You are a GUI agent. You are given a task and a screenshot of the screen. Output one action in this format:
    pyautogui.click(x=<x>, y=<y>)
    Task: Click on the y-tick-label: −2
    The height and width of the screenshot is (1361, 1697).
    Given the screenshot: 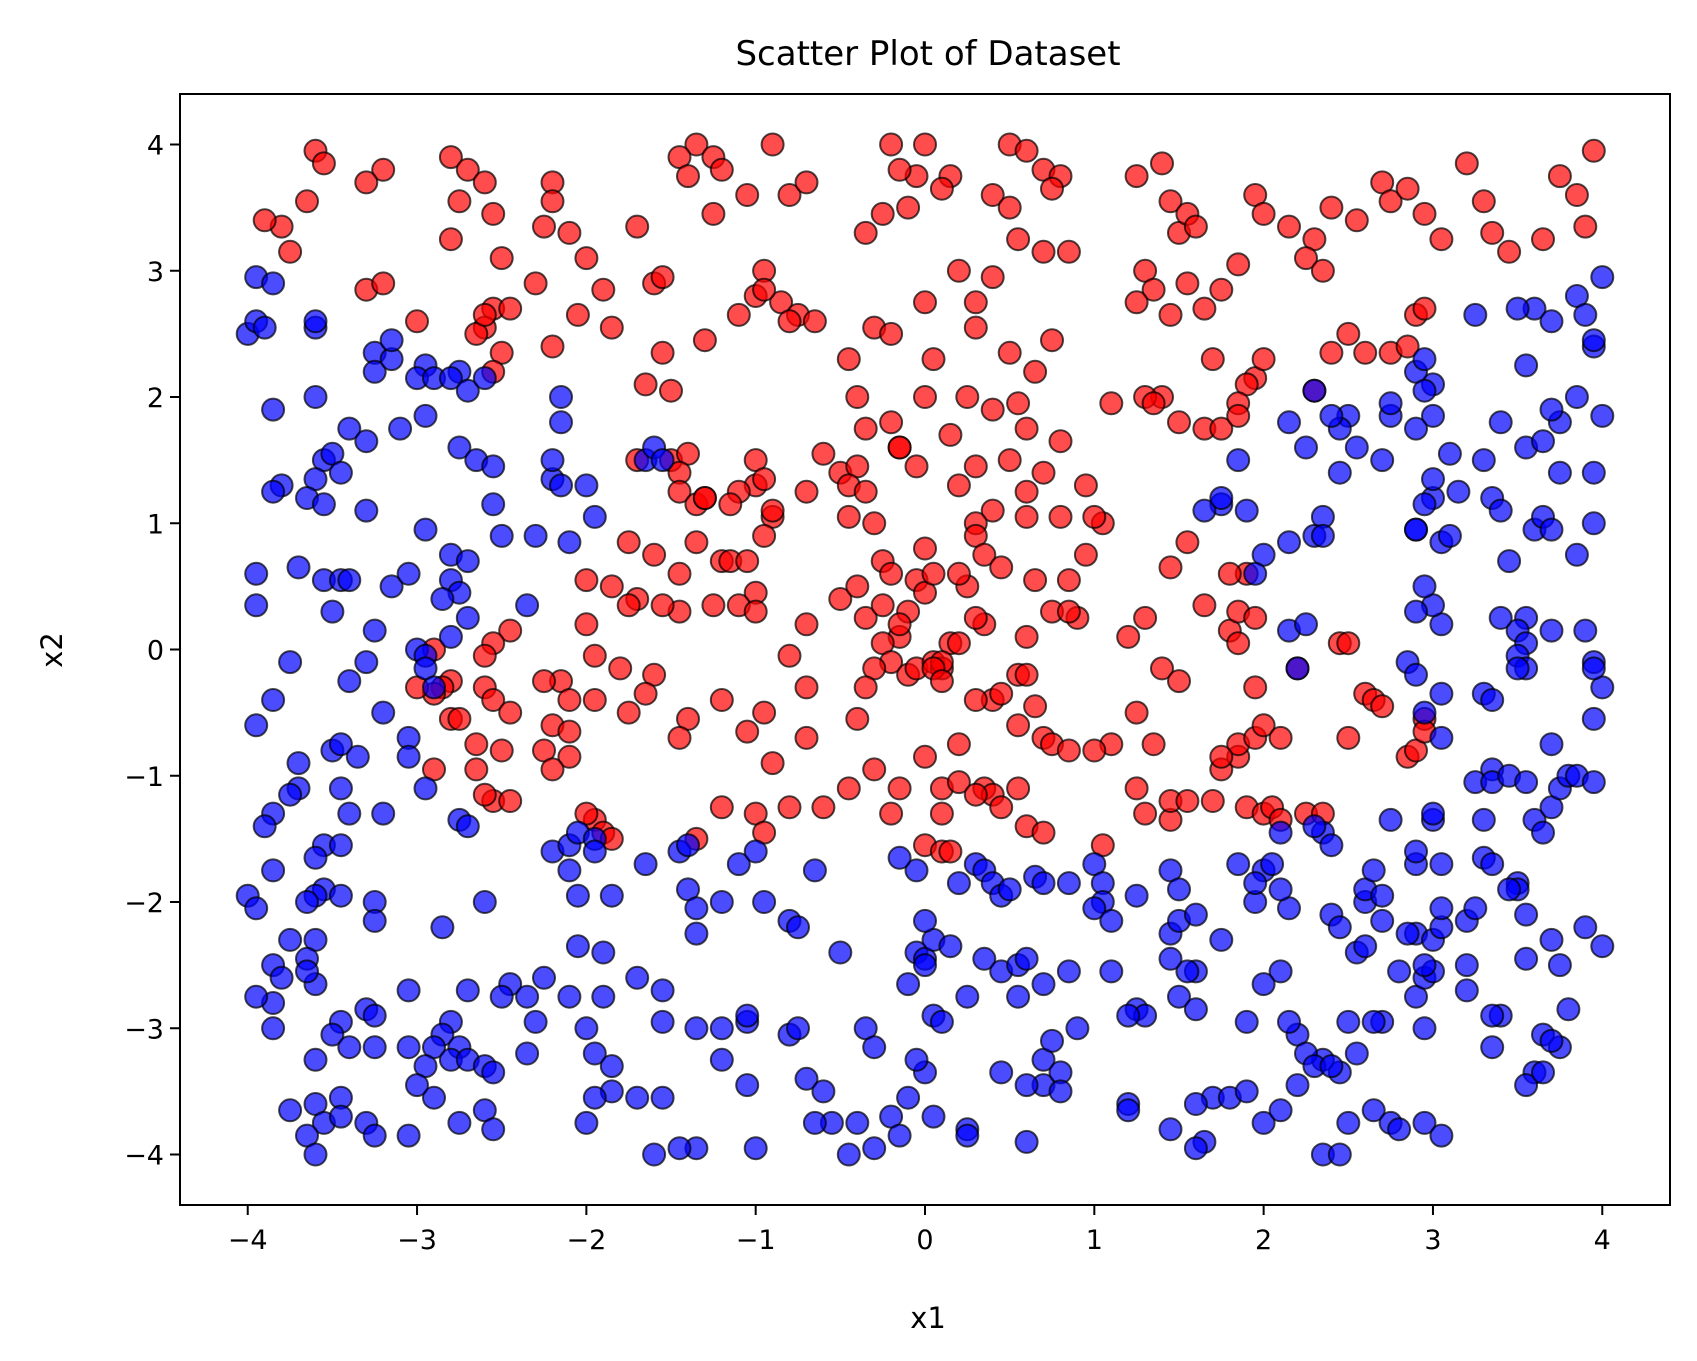 What is the action you would take?
    pyautogui.click(x=144, y=903)
    